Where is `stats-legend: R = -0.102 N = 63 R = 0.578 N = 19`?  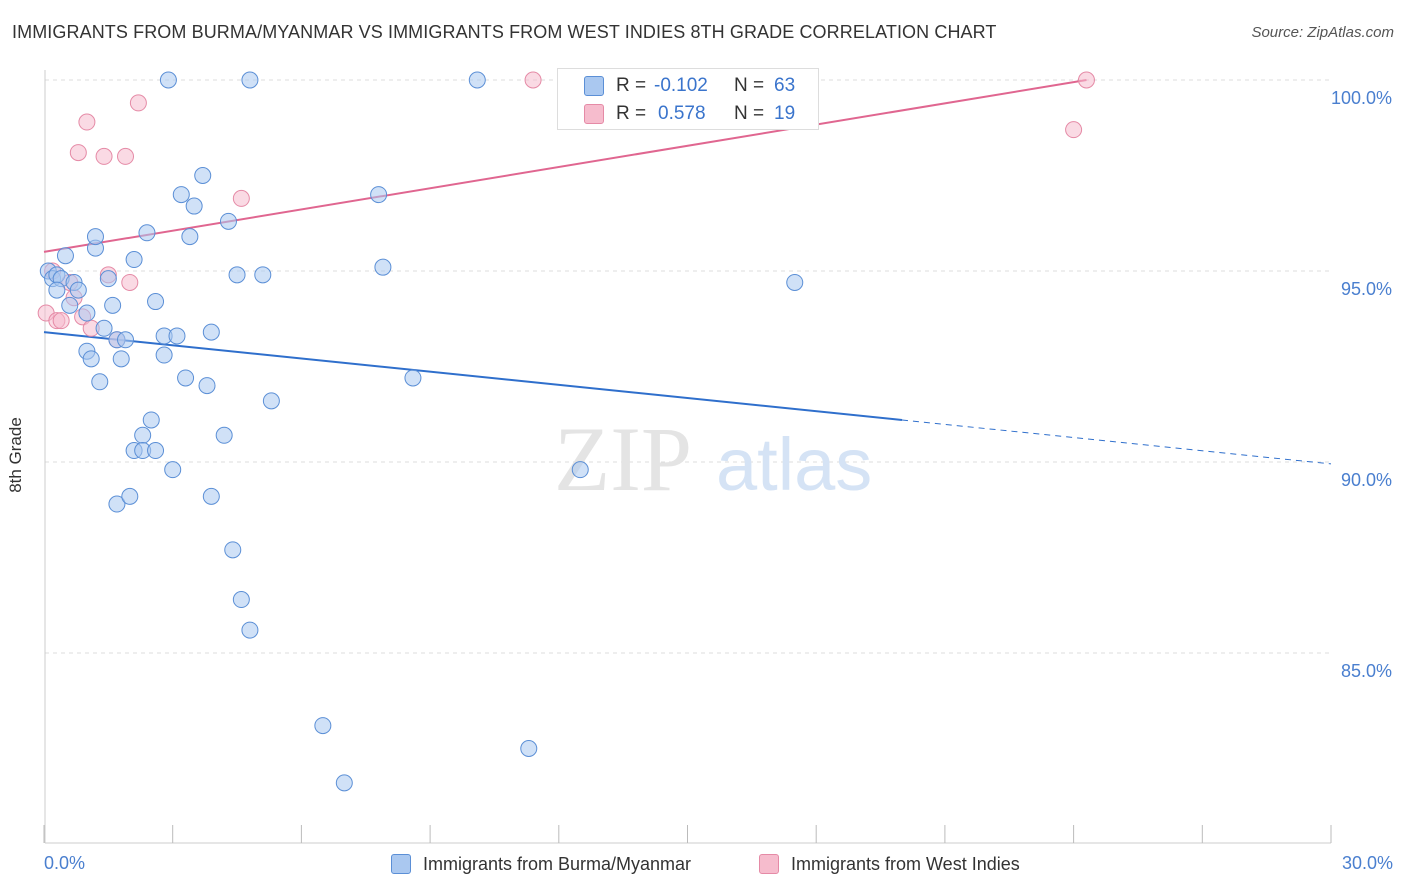
stats-legend: R = -0.102 N = 63 R = 0.578 N = 19 is located at coordinates (688, 99).